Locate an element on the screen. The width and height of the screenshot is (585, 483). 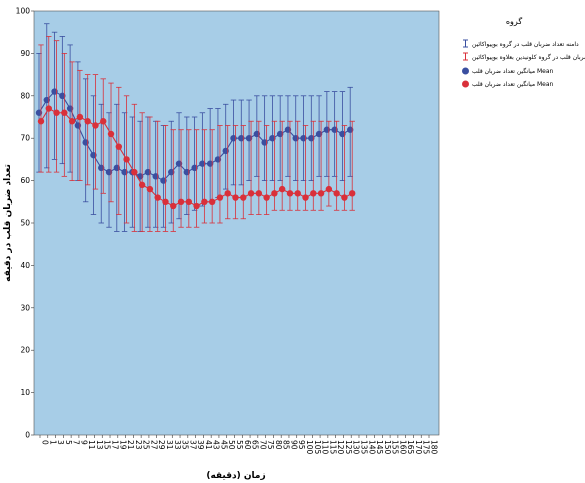
x-tick-label: 21 is located at coordinates (130, 445).